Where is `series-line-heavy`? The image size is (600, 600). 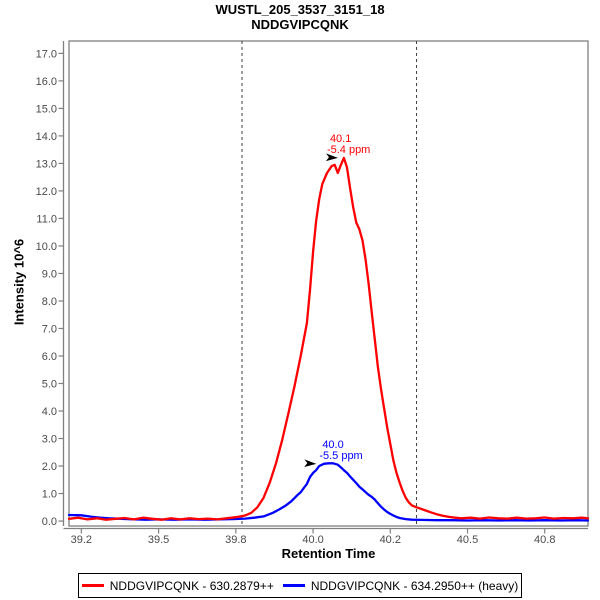
series-line-heavy is located at coordinates (328, 492).